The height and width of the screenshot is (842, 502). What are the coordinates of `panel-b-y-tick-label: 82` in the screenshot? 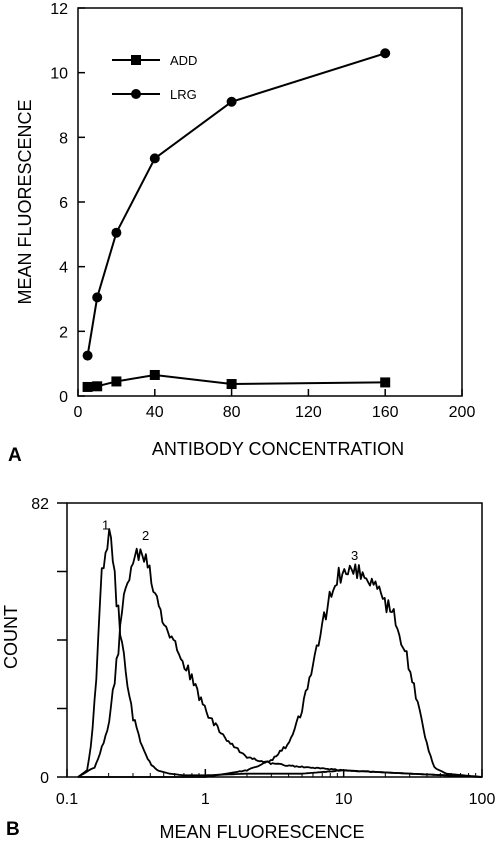 It's located at (40, 504).